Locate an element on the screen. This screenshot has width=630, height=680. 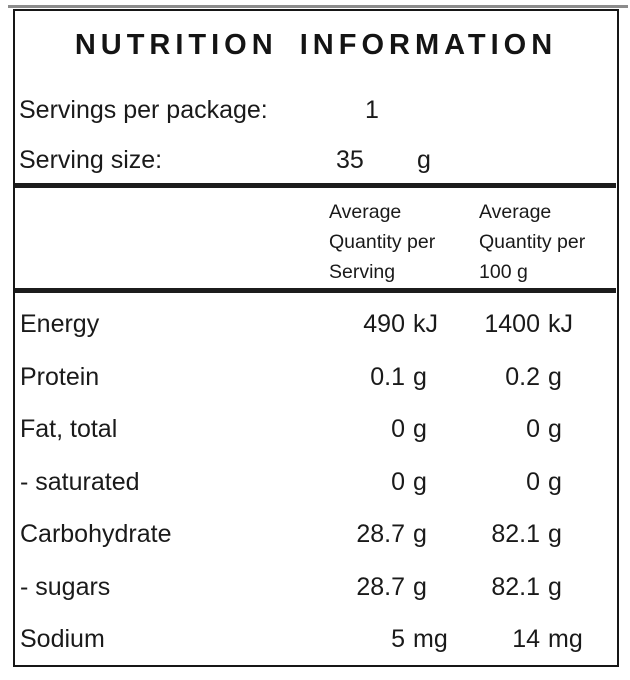
per-serving-unit: mg is located at coordinates (430, 639).